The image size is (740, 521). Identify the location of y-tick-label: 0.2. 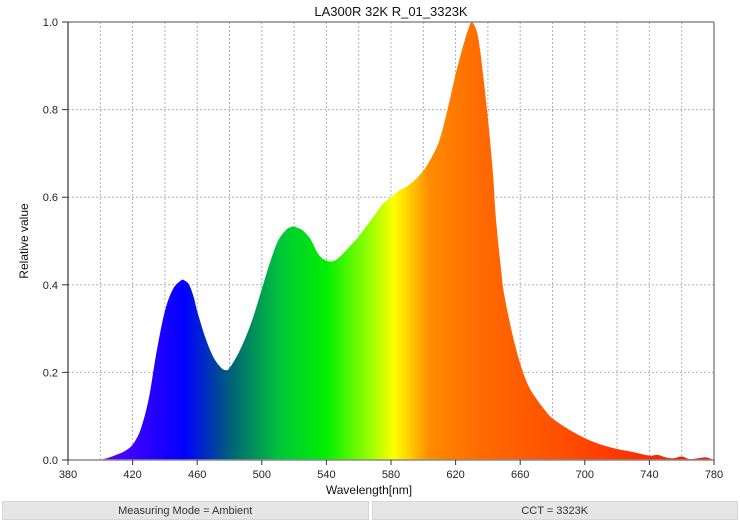
(50, 373).